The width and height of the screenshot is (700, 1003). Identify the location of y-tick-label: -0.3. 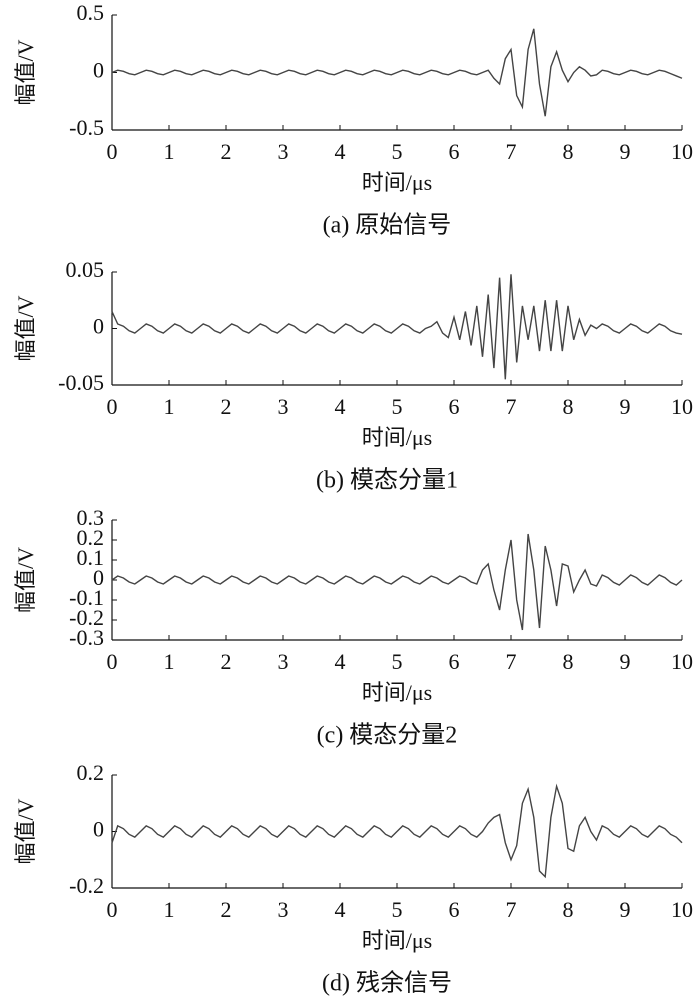
(86, 637).